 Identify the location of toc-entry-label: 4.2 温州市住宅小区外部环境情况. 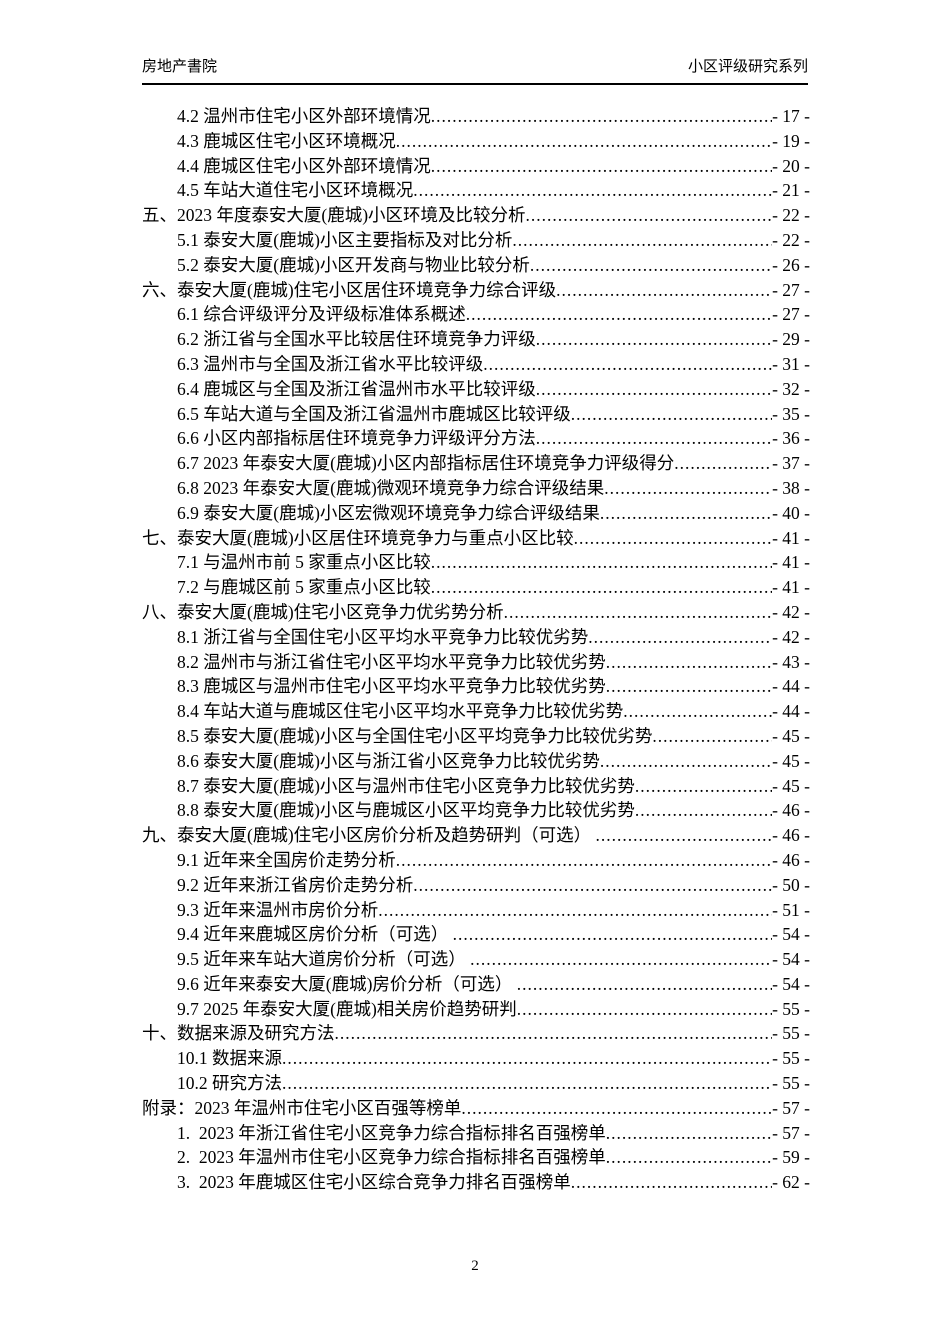
(304, 116).